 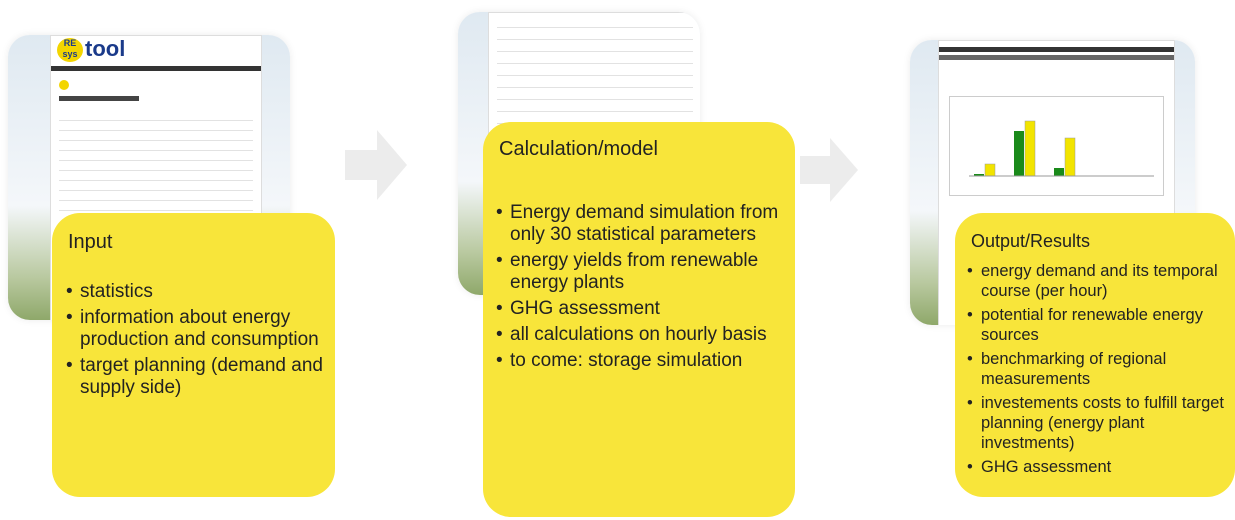 What do you see at coordinates (149, 177) in the screenshot?
I see `input-screenshot: RE sys tool` at bounding box center [149, 177].